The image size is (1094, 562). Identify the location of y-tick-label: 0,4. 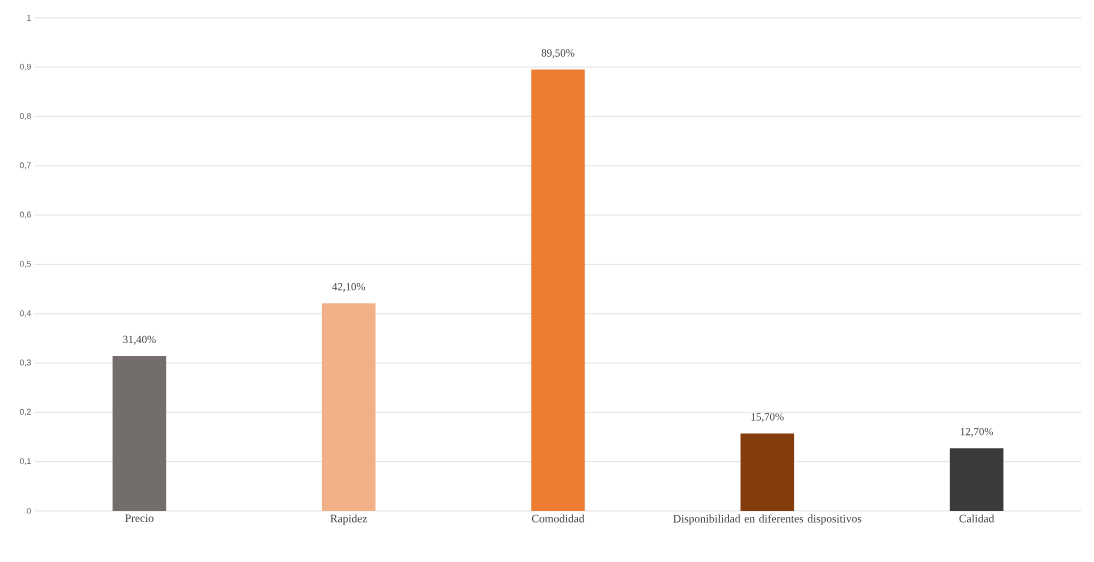
(25, 313).